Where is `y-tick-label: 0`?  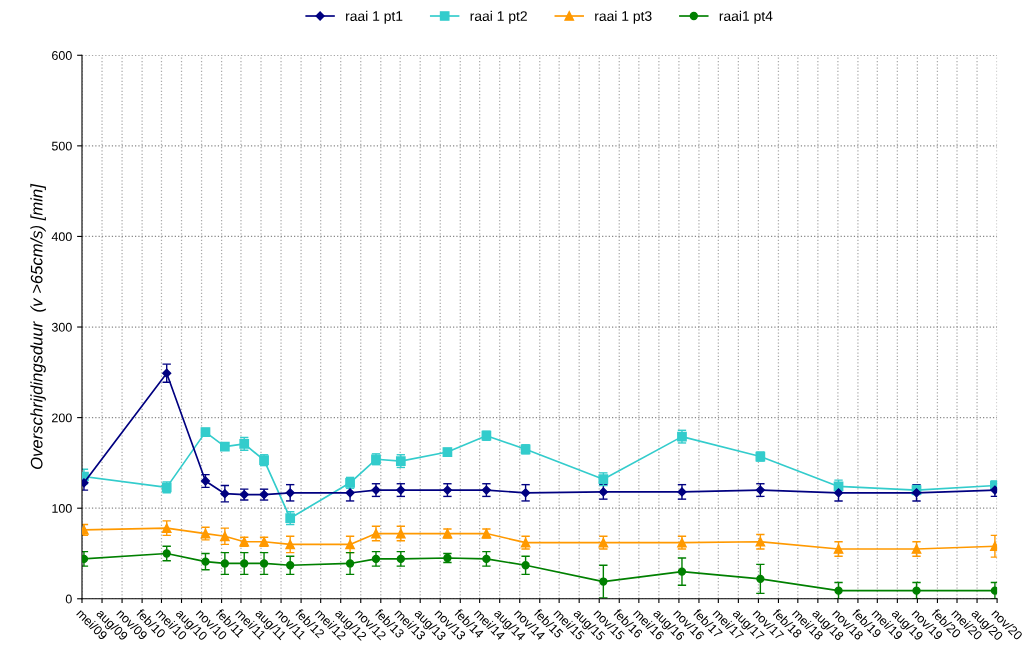 y-tick-label: 0 is located at coordinates (68, 599).